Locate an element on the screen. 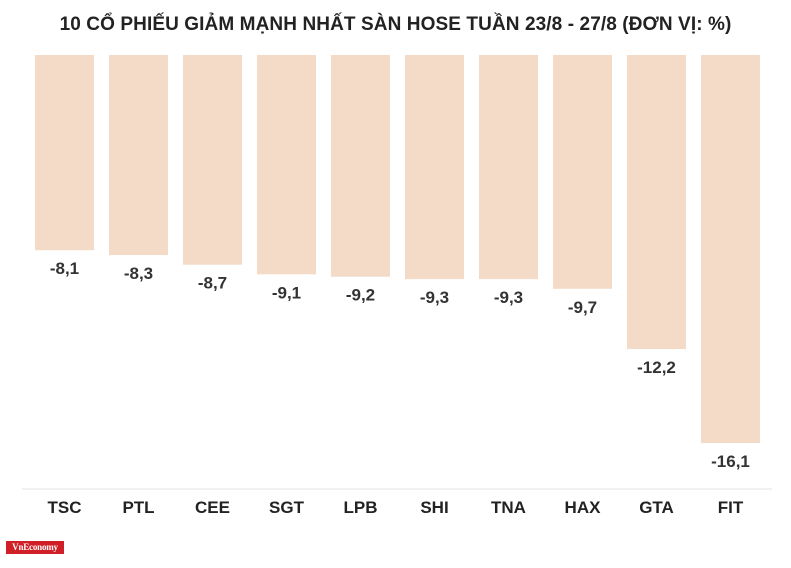 Image resolution: width=791 pixels, height=568 pixels. value-label-tsc: -8,1 is located at coordinates (64, 268).